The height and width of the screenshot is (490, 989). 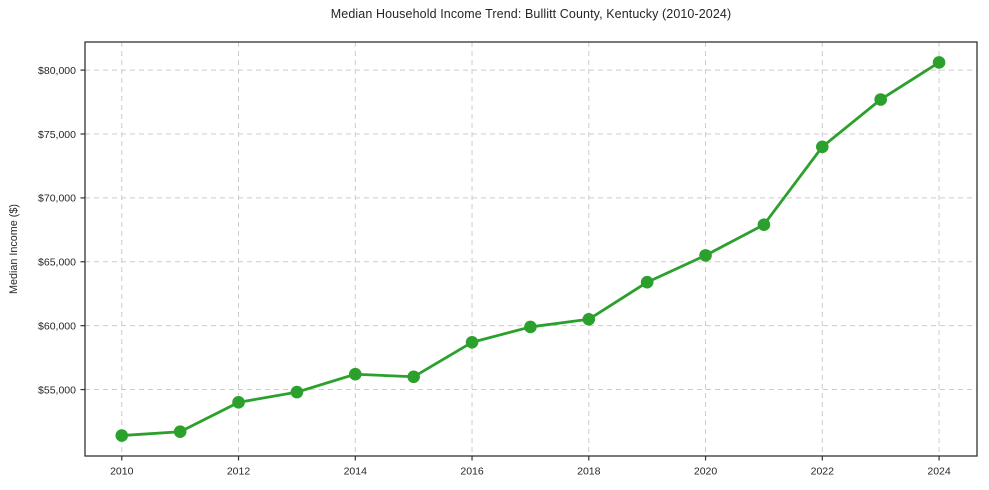 What do you see at coordinates (57, 199) in the screenshot?
I see `y-tick-label: $70,000` at bounding box center [57, 199].